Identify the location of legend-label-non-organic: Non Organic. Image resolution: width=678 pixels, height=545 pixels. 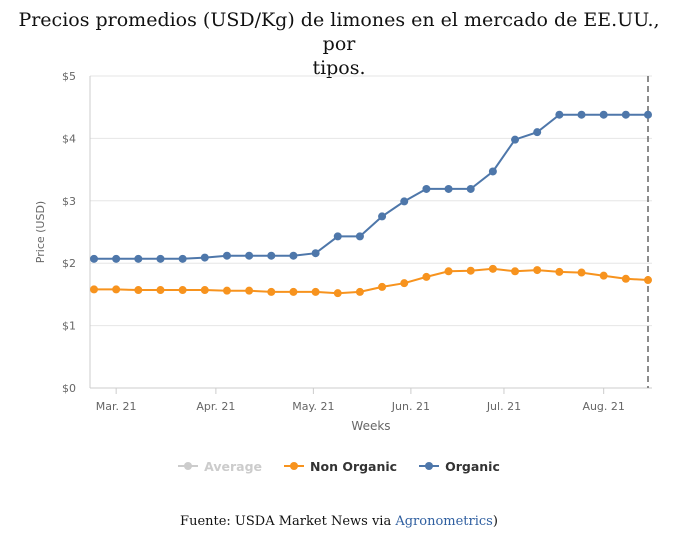
(354, 466).